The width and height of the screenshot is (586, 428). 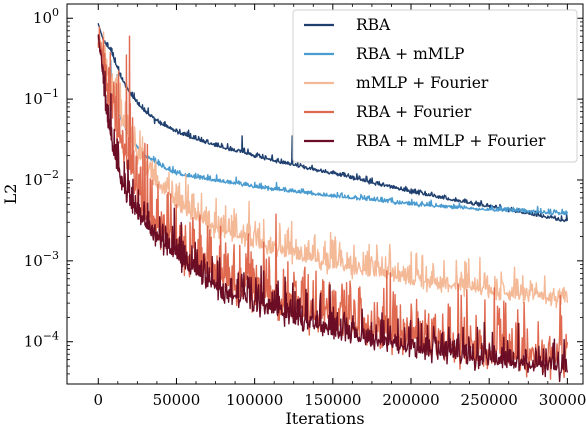 I want to click on legend-entry-rba-mmlp: RBA + mMLP, so click(x=384, y=54).